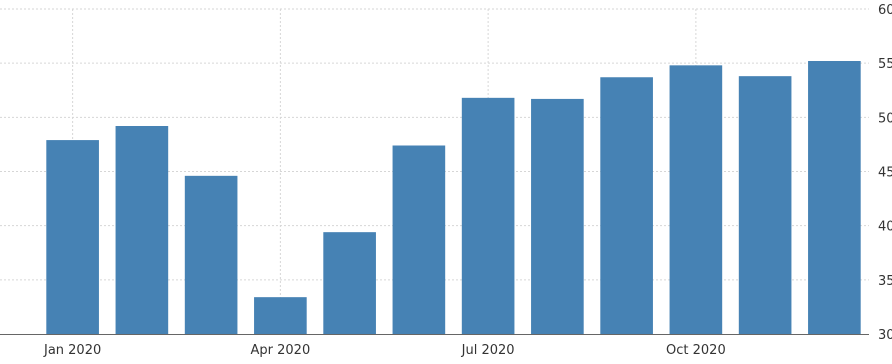 This screenshot has width=892, height=364. I want to click on y-tick-label: 60, so click(885, 10).